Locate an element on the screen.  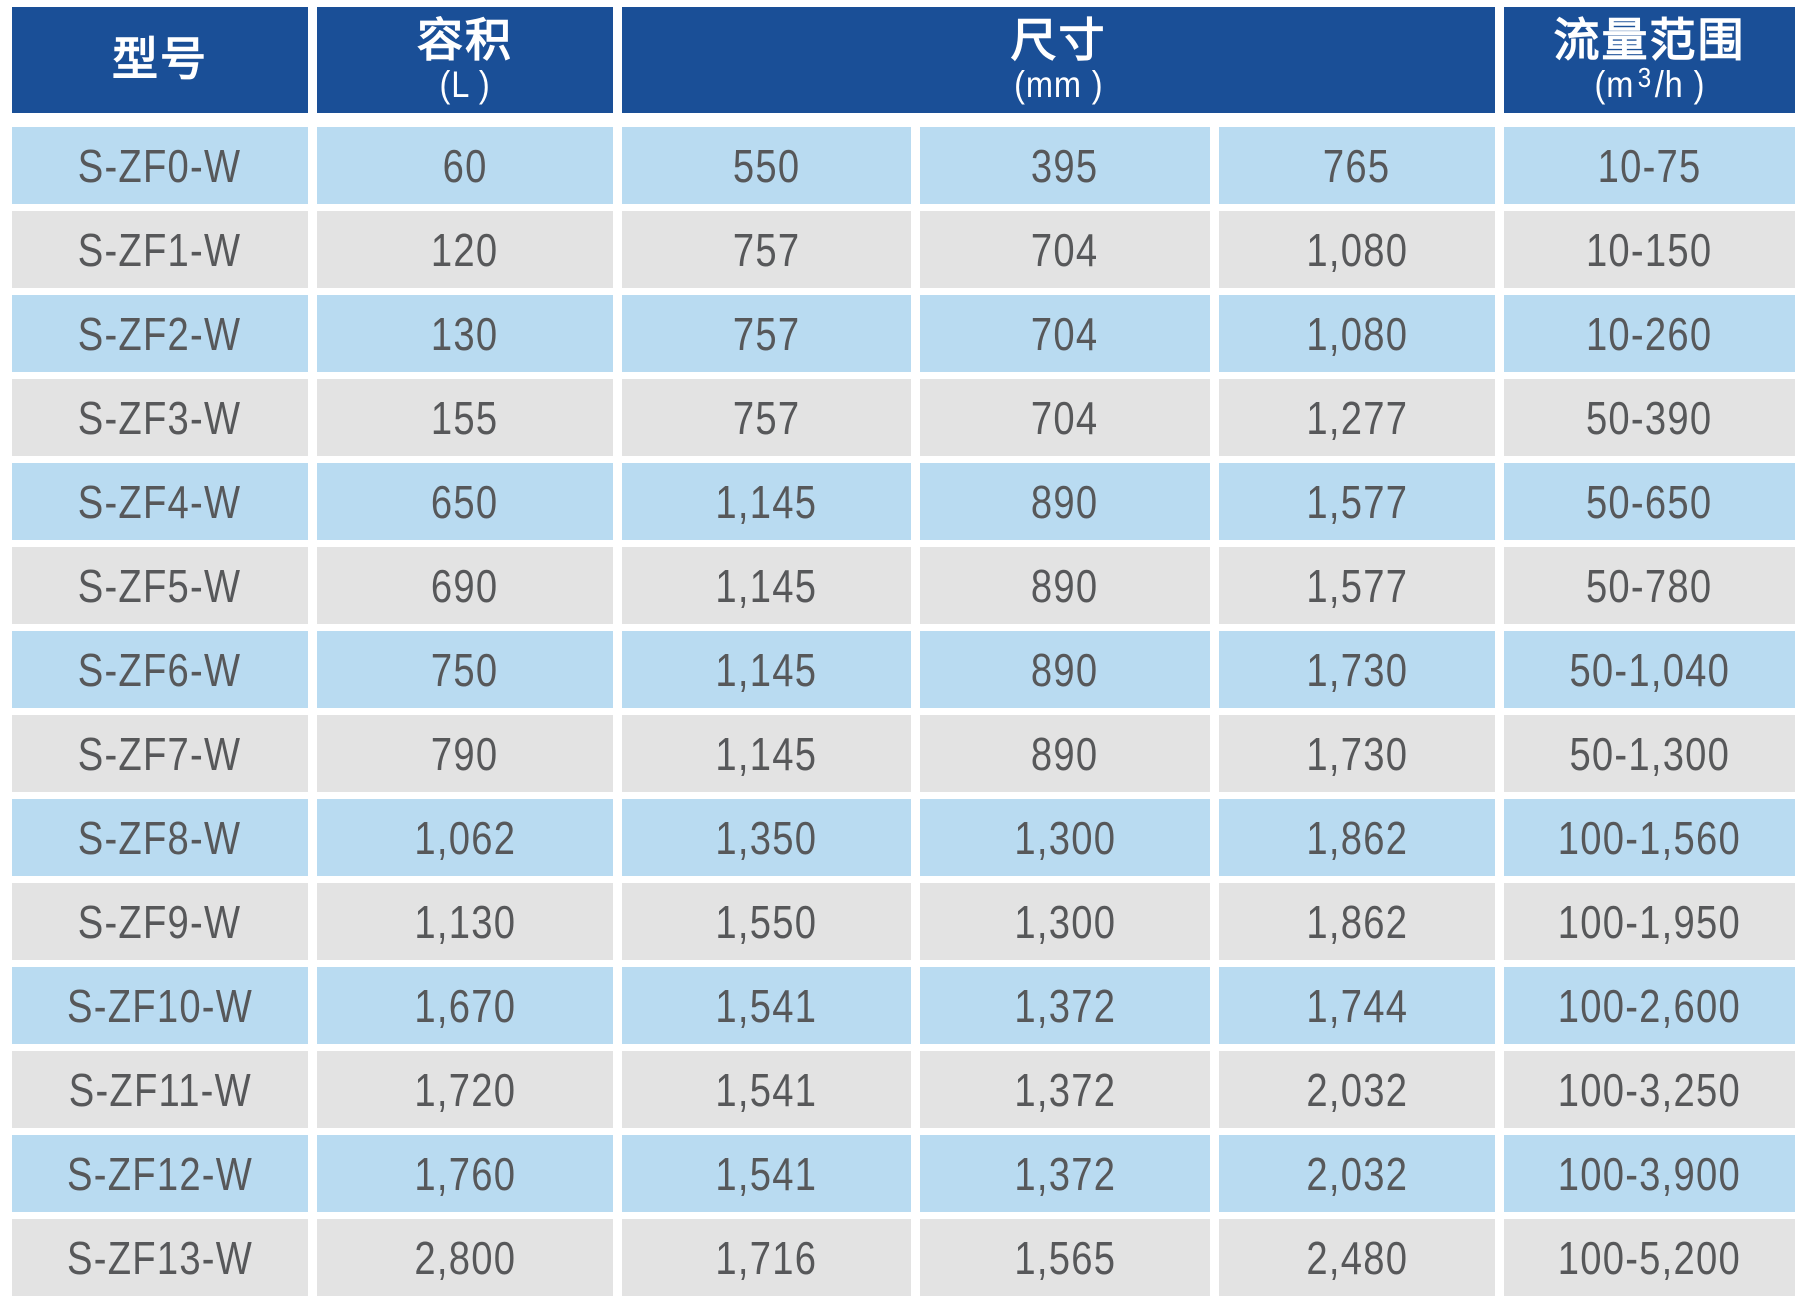
model-cell: S-ZF5-W is located at coordinates (160, 585).